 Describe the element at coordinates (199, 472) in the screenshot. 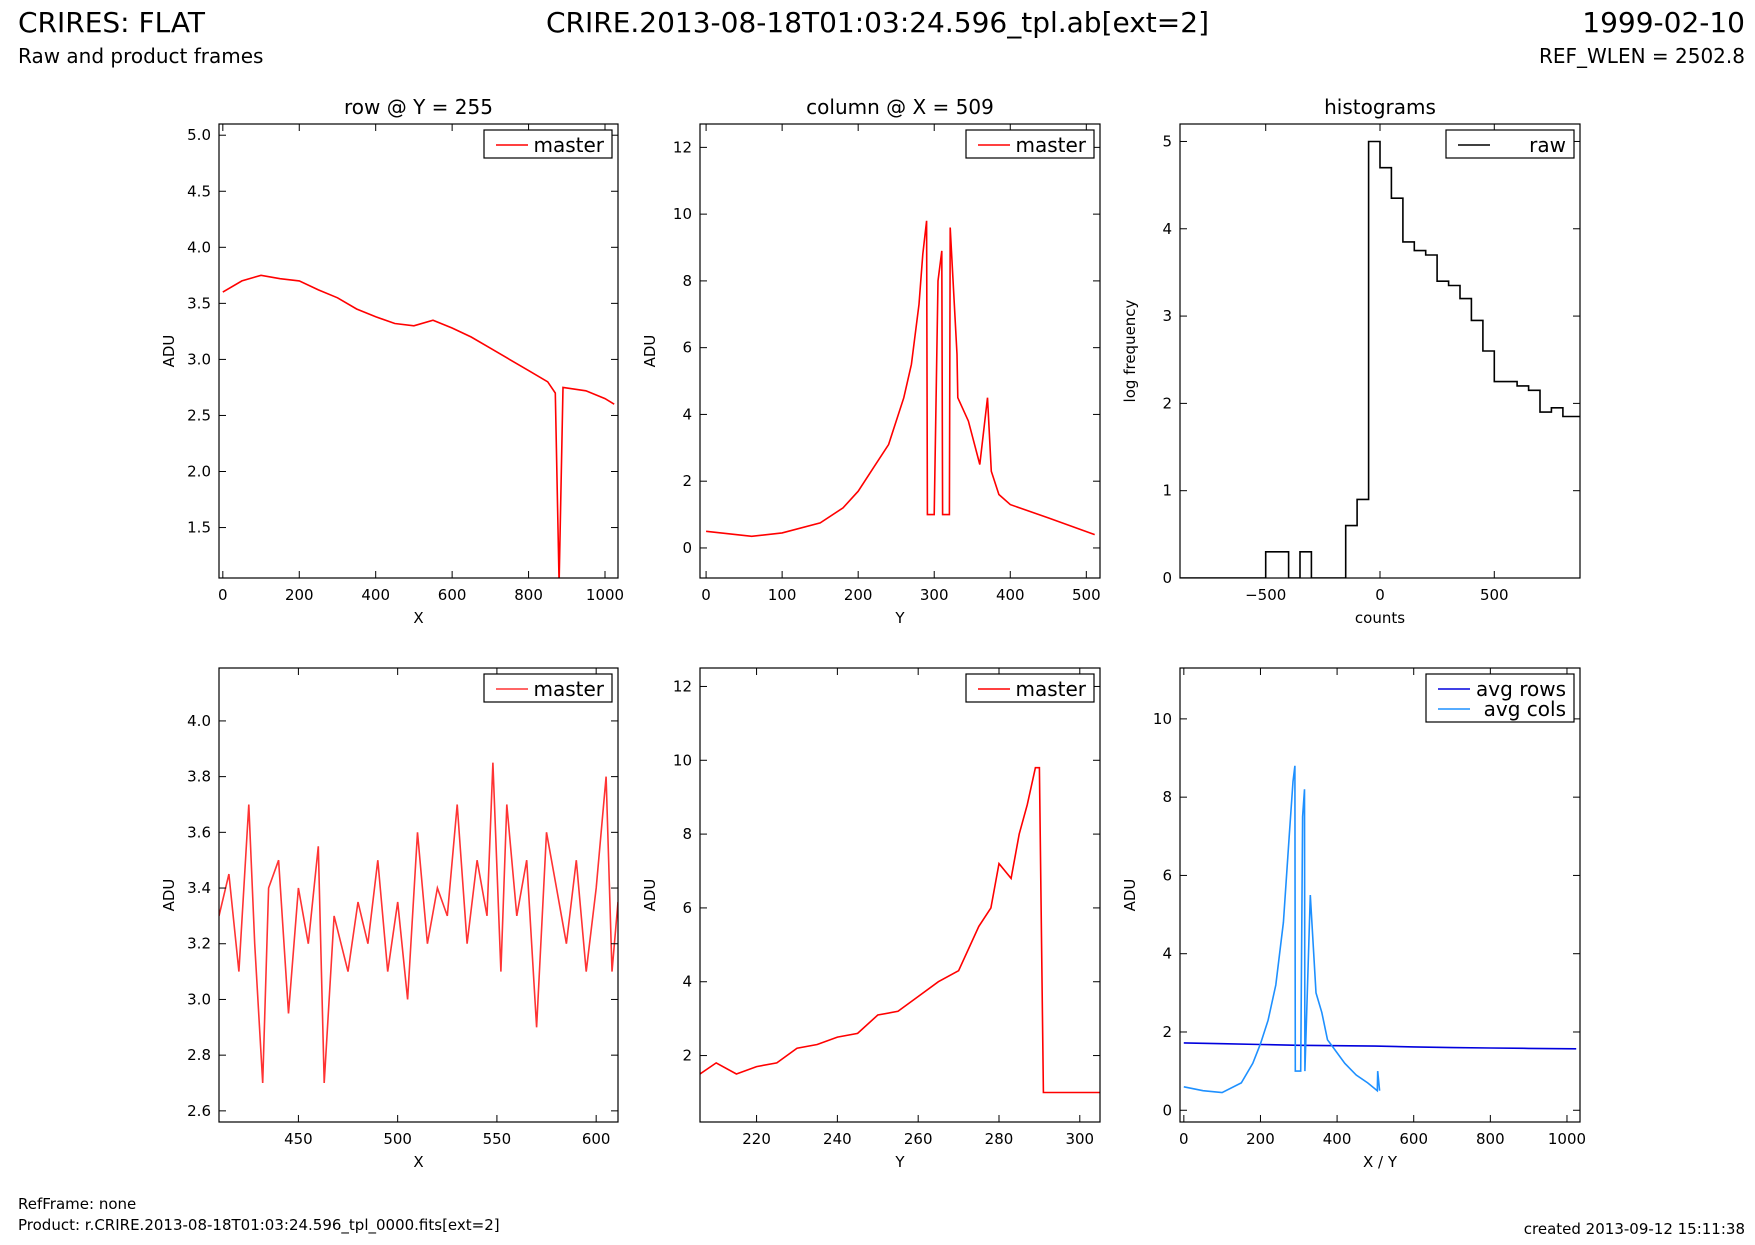

I see `y-tick-label: 2.0` at that location.